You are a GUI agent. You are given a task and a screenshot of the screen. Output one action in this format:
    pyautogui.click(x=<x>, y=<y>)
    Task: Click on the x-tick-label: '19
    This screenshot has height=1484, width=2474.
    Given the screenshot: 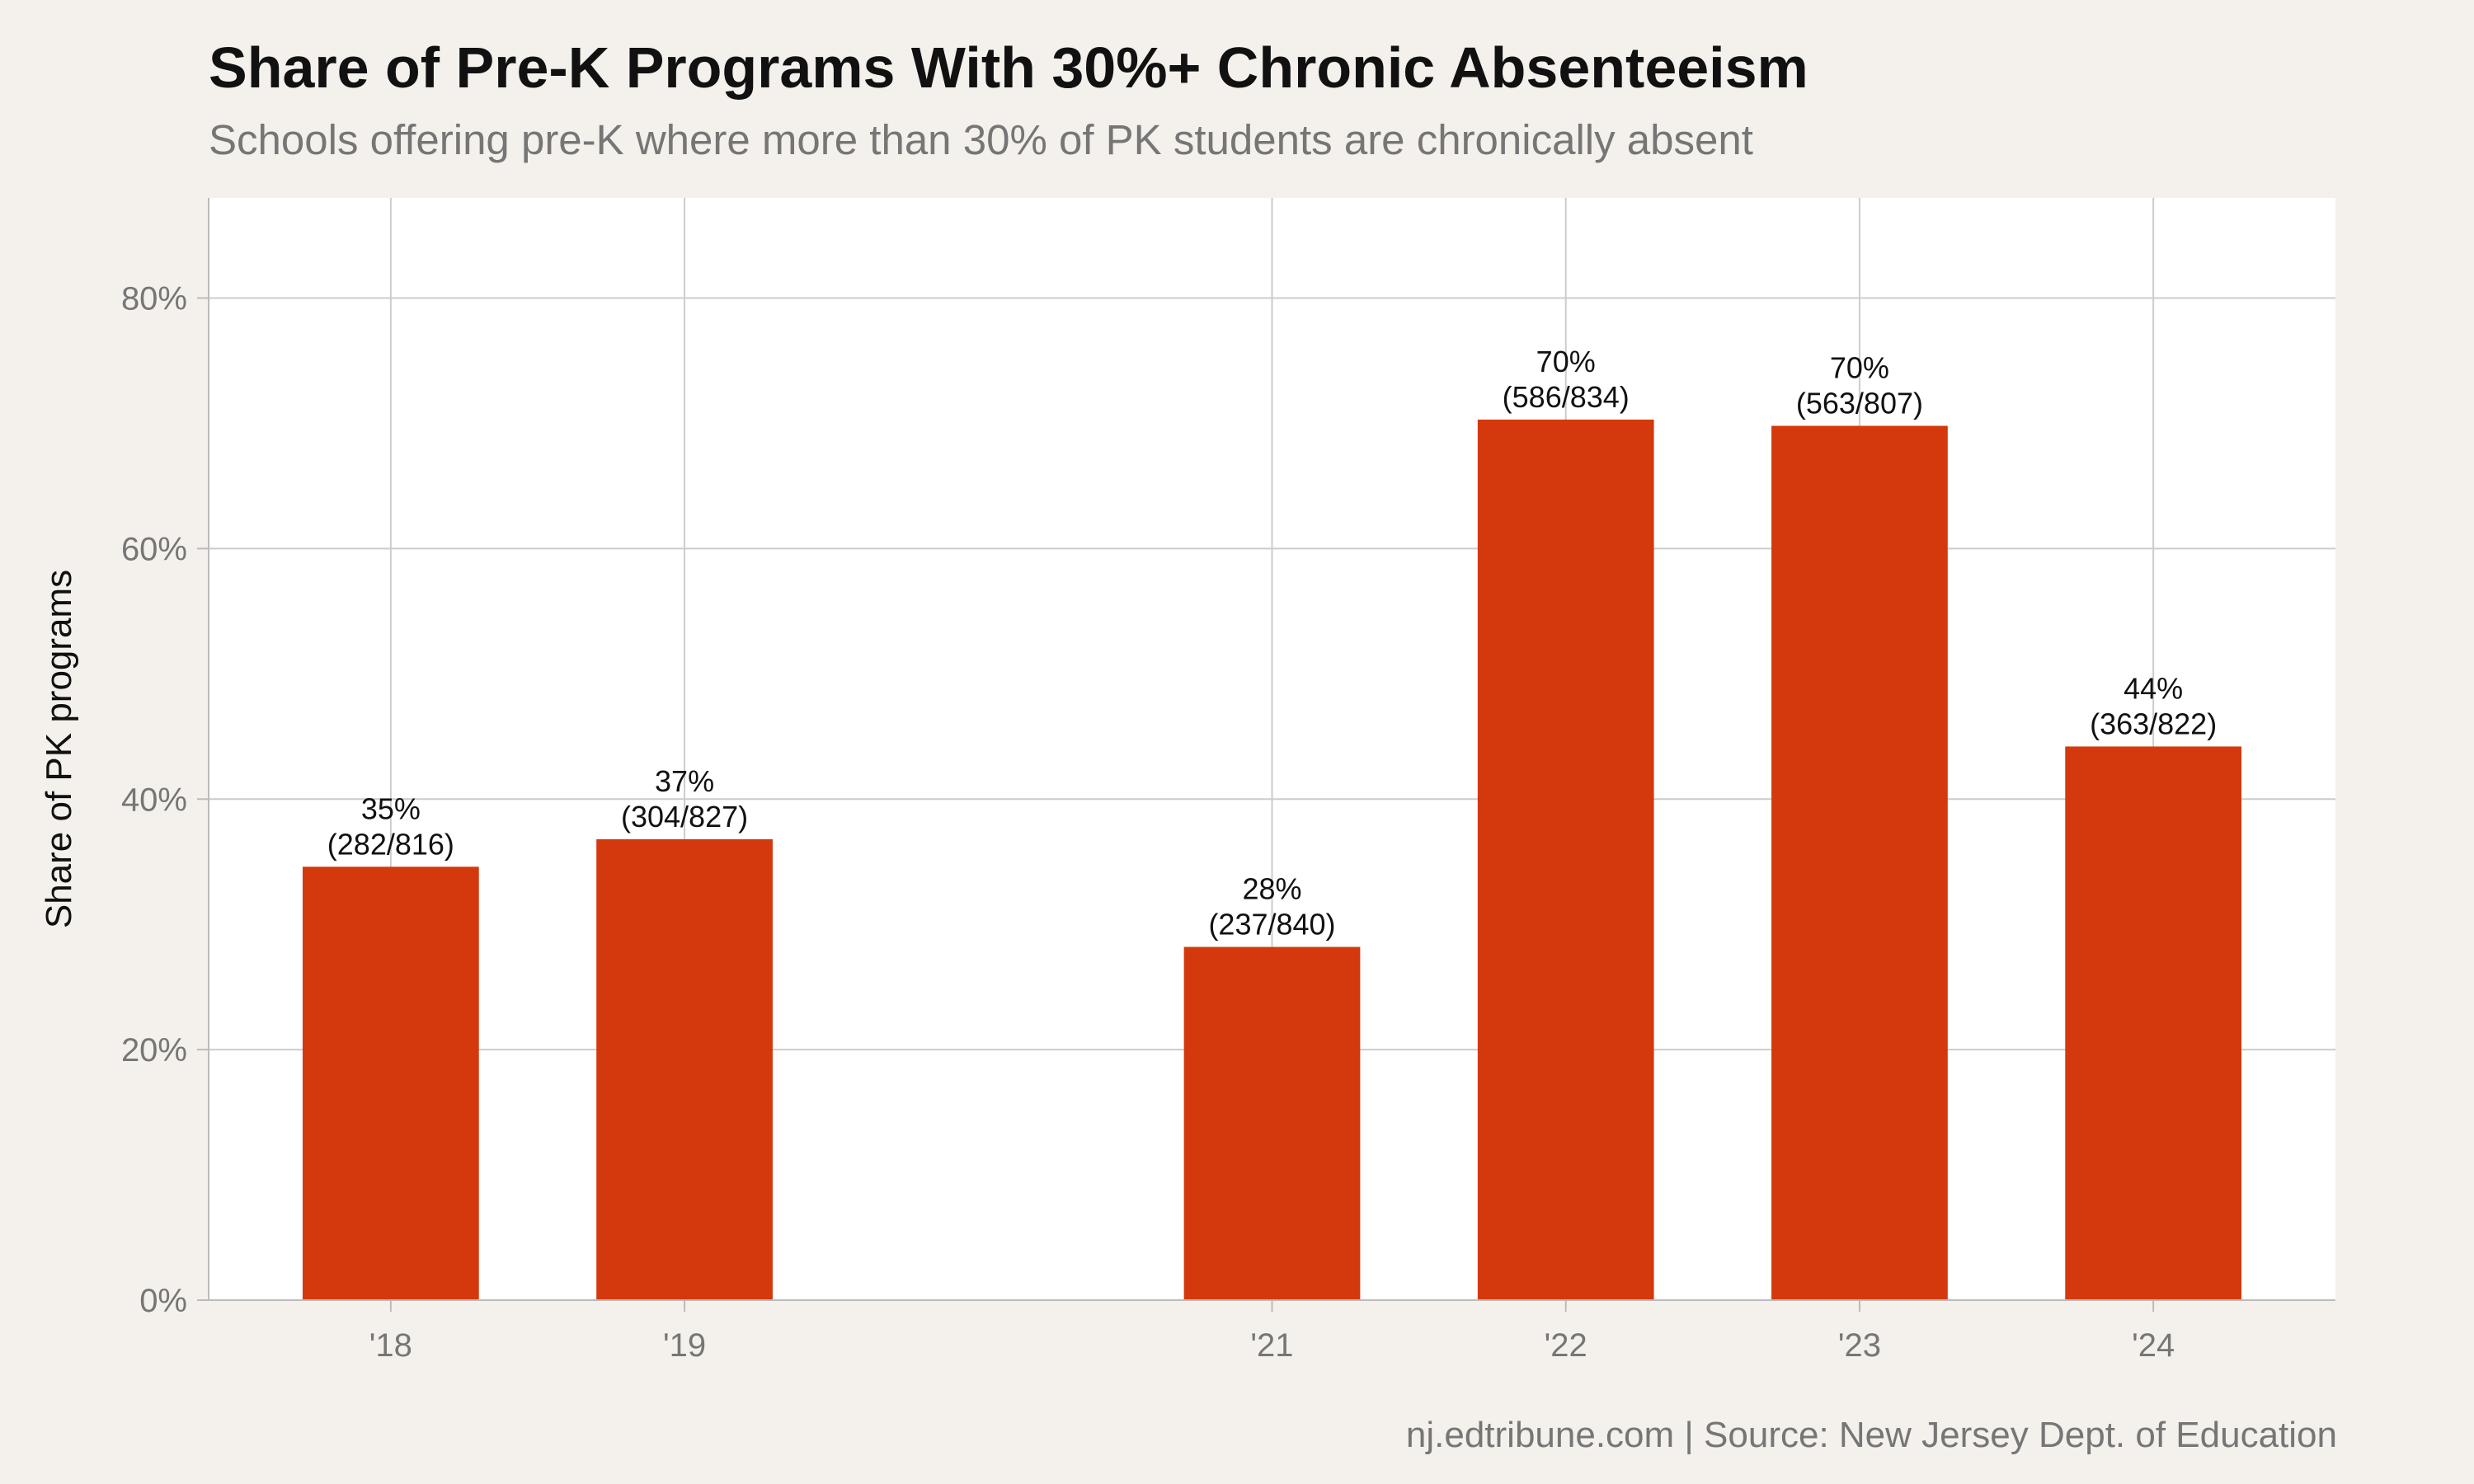 What is the action you would take?
    pyautogui.click(x=684, y=1345)
    